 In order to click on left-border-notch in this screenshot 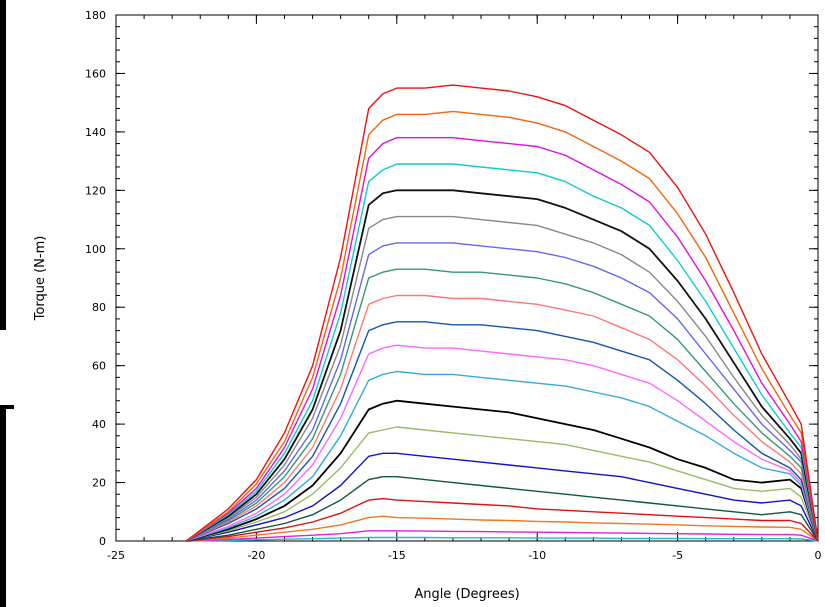, I will do `click(7, 407)`.